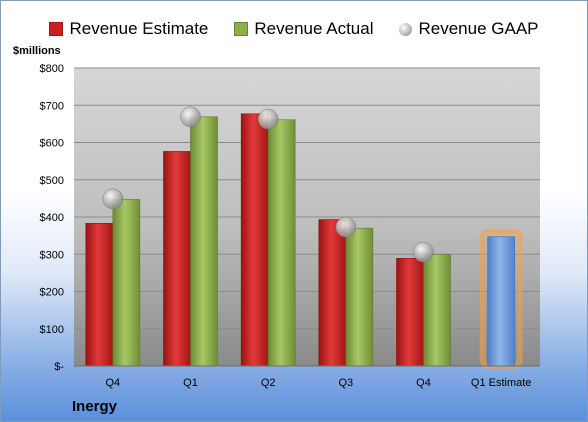  I want to click on legend-item-gaap: Revenue GAAP, so click(469, 29).